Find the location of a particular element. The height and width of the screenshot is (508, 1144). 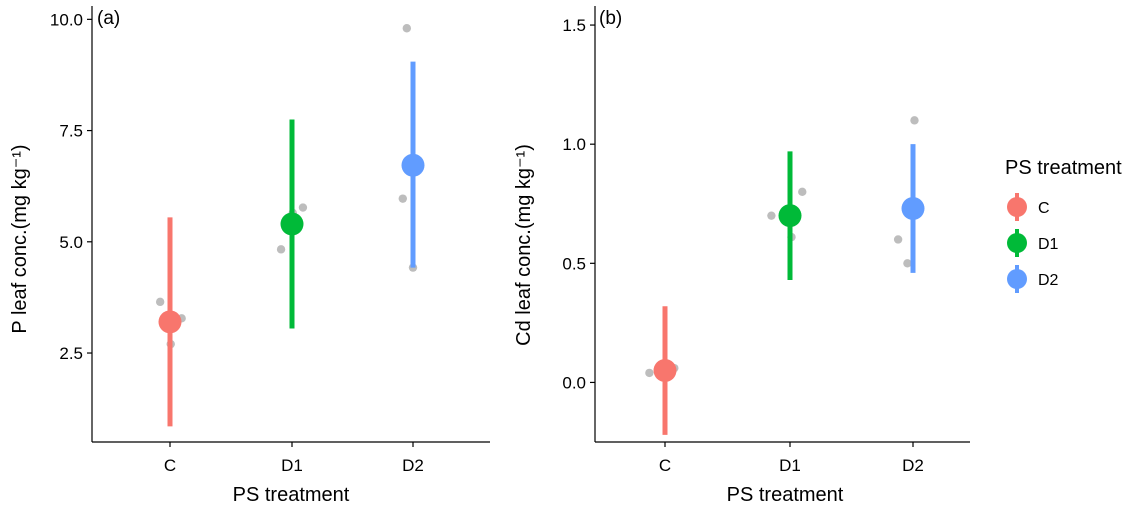

panel-a-mean-point-d2 is located at coordinates (413, 165).